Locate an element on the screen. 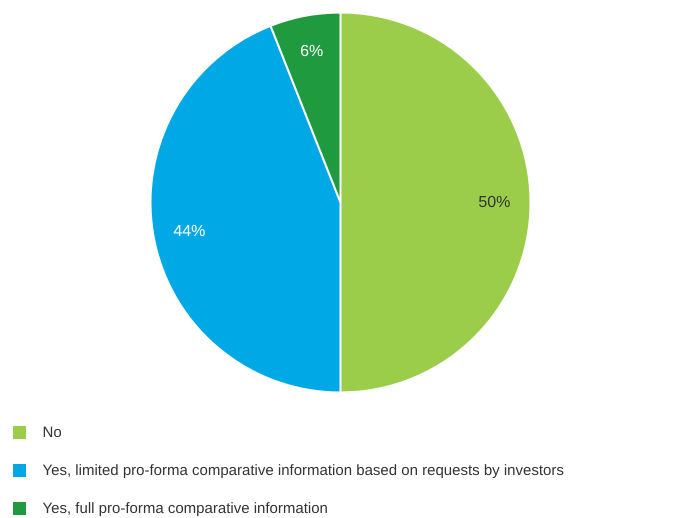 The image size is (687, 518). data-label: 44% is located at coordinates (189, 231).